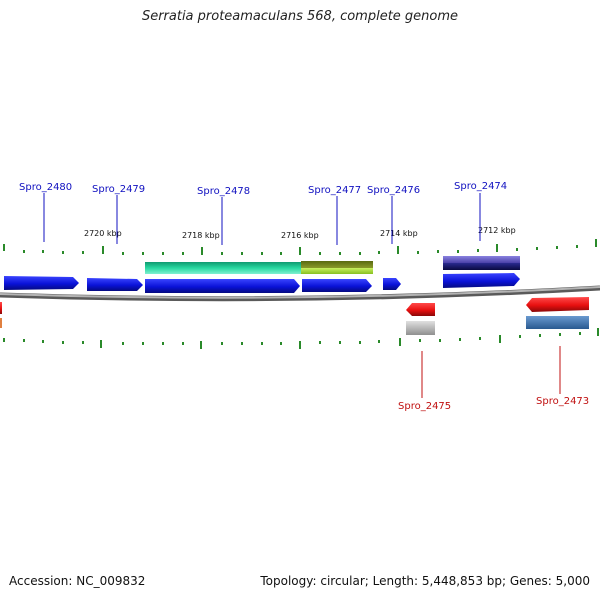  I want to click on scale-label: 2720 kbp, so click(103, 233).